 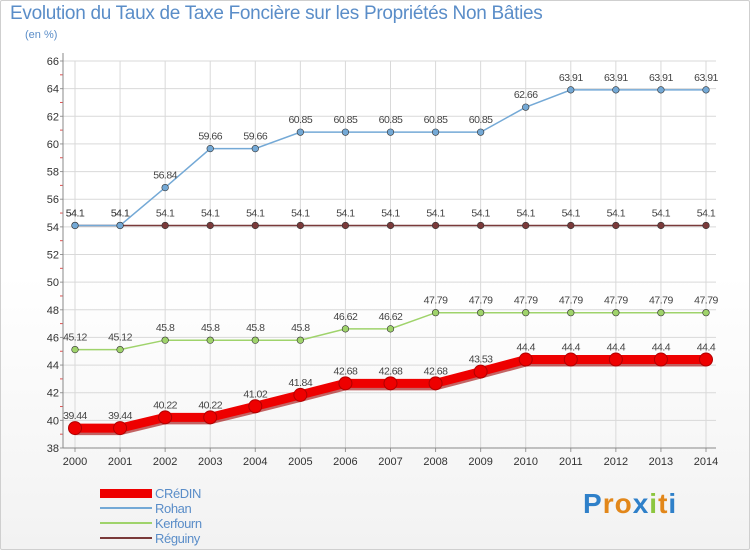 What do you see at coordinates (641, 503) in the screenshot?
I see `logo-letter: x` at bounding box center [641, 503].